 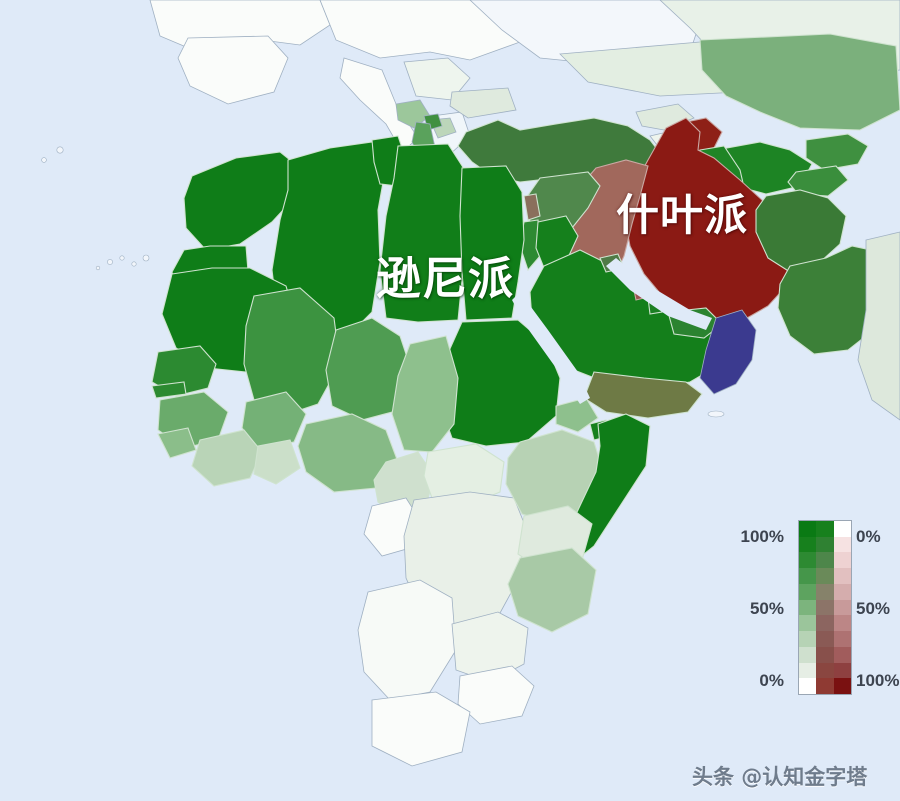 I want to click on legend-swatch-r2-c2, so click(x=842, y=560).